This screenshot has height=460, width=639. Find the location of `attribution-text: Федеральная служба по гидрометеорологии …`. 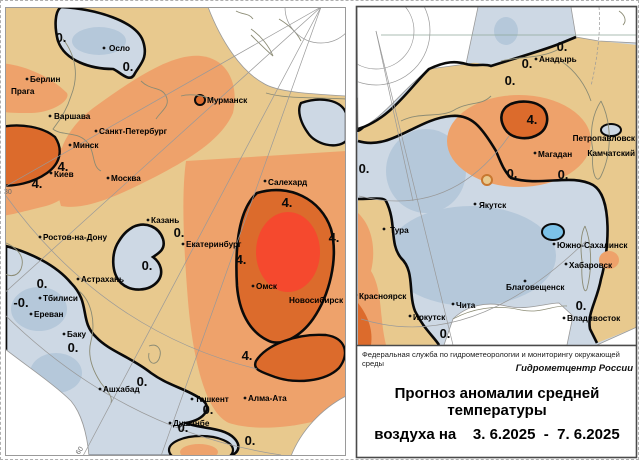

attribution-text: Федеральная служба по гидрометеорологии … is located at coordinates (491, 359).